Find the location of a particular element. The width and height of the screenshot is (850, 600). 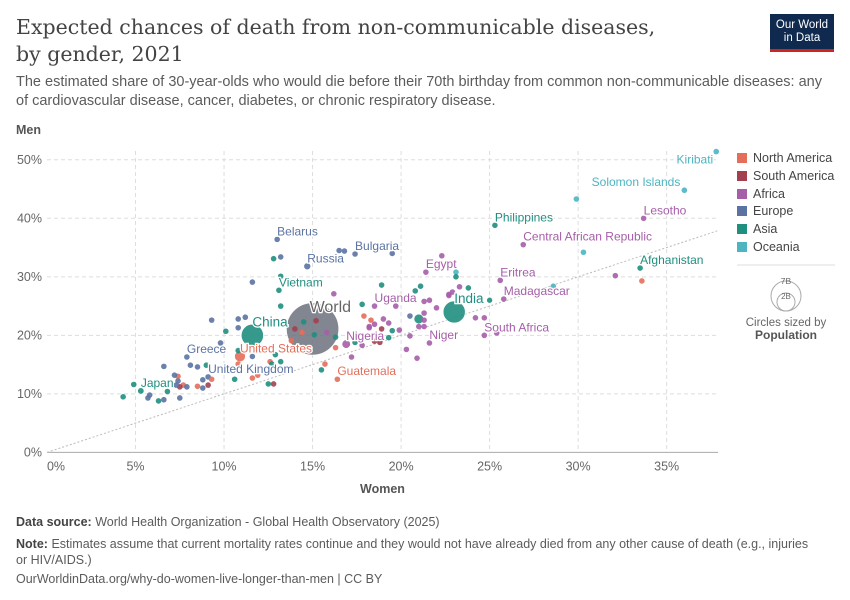

data-label-lesotho: Lesotho is located at coordinates (665, 210).